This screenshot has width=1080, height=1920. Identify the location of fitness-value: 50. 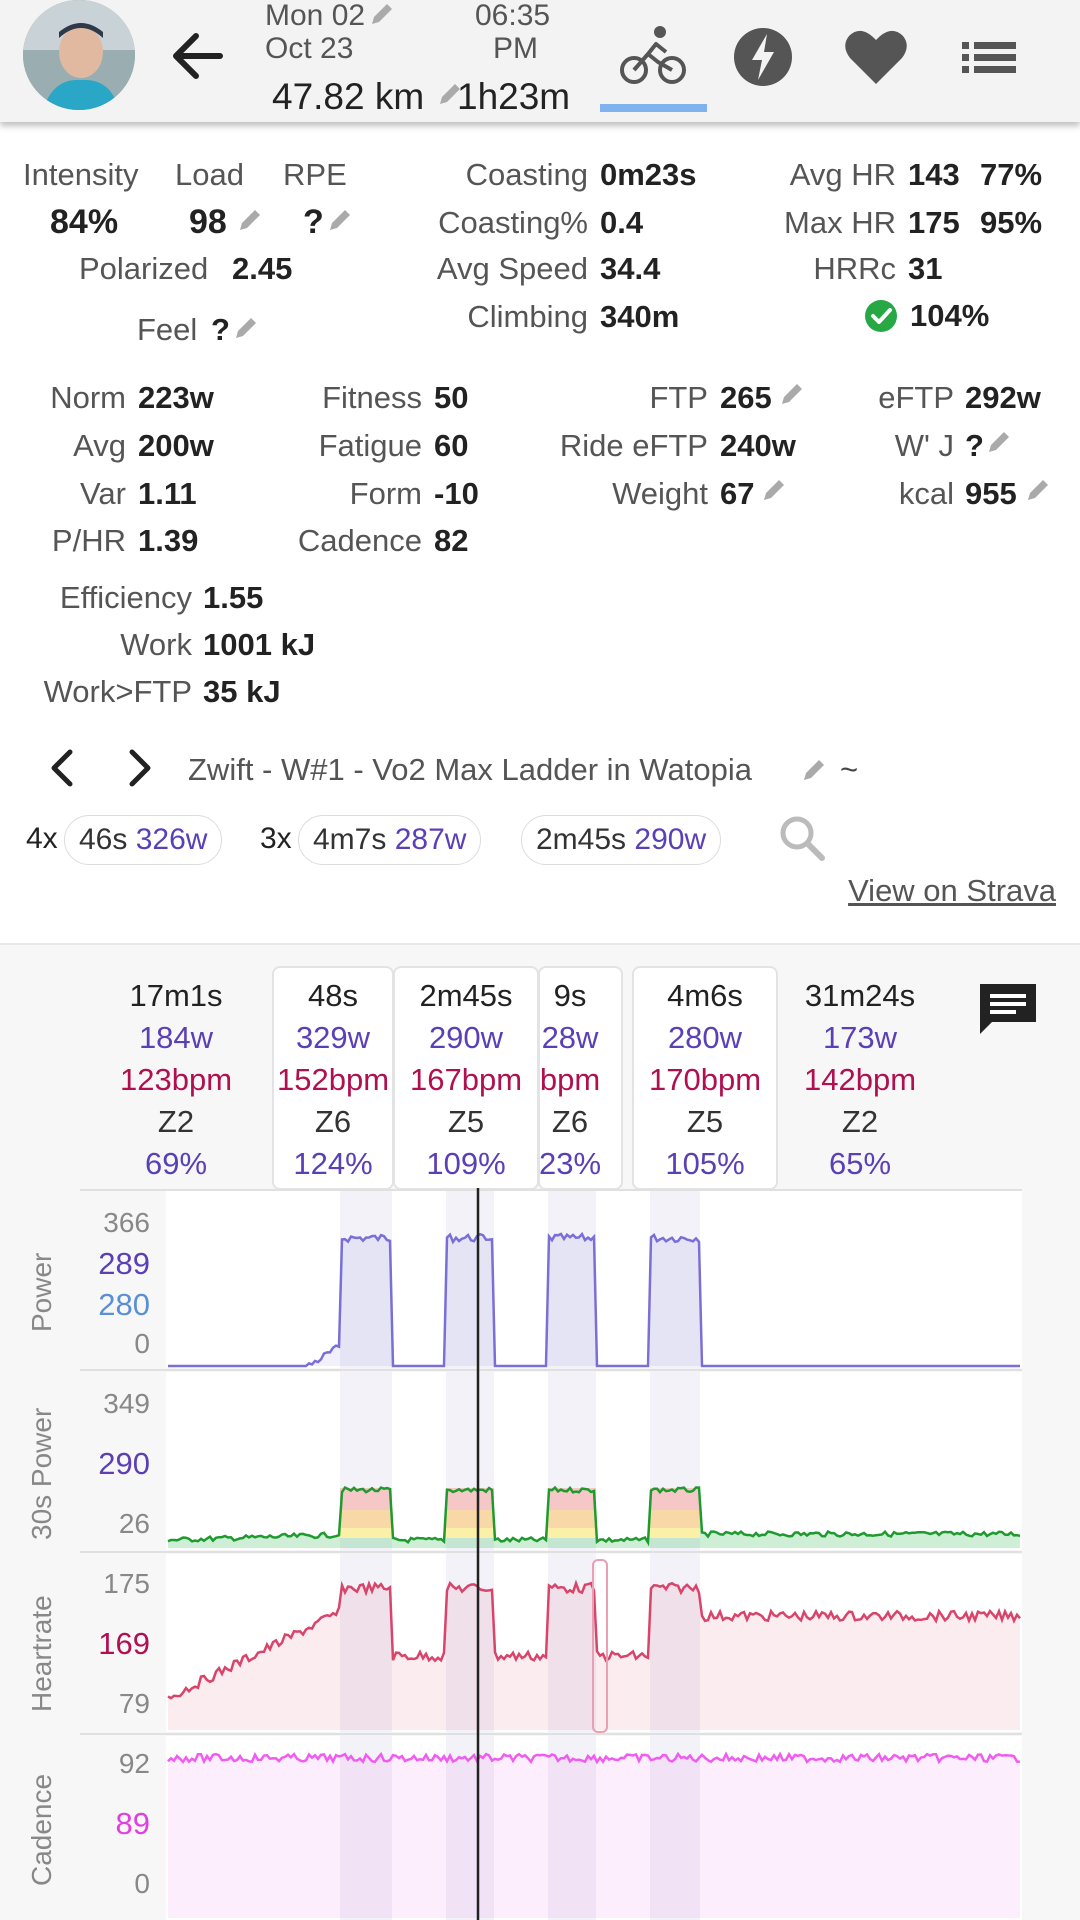
(451, 397).